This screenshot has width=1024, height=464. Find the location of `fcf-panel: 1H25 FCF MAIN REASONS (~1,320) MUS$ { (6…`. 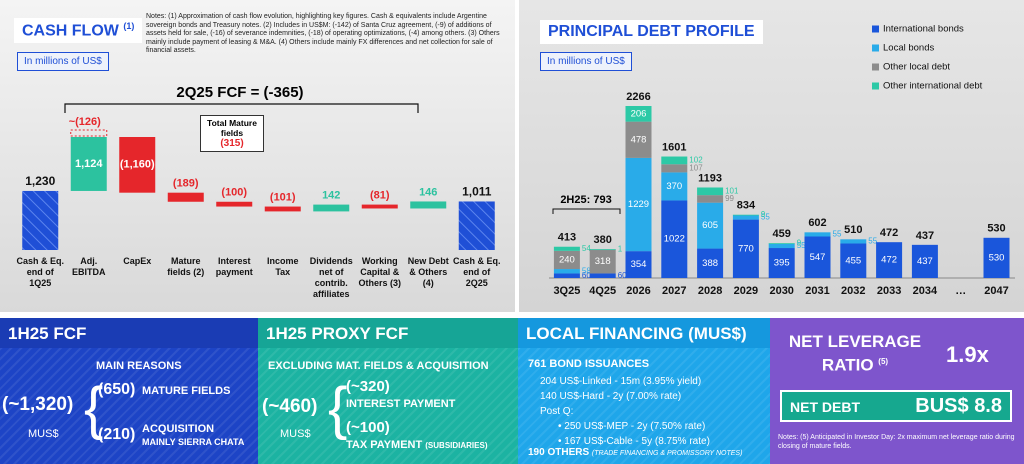

fcf-panel: 1H25 FCF MAIN REASONS (~1,320) MUS$ { (6… is located at coordinates (129, 391).